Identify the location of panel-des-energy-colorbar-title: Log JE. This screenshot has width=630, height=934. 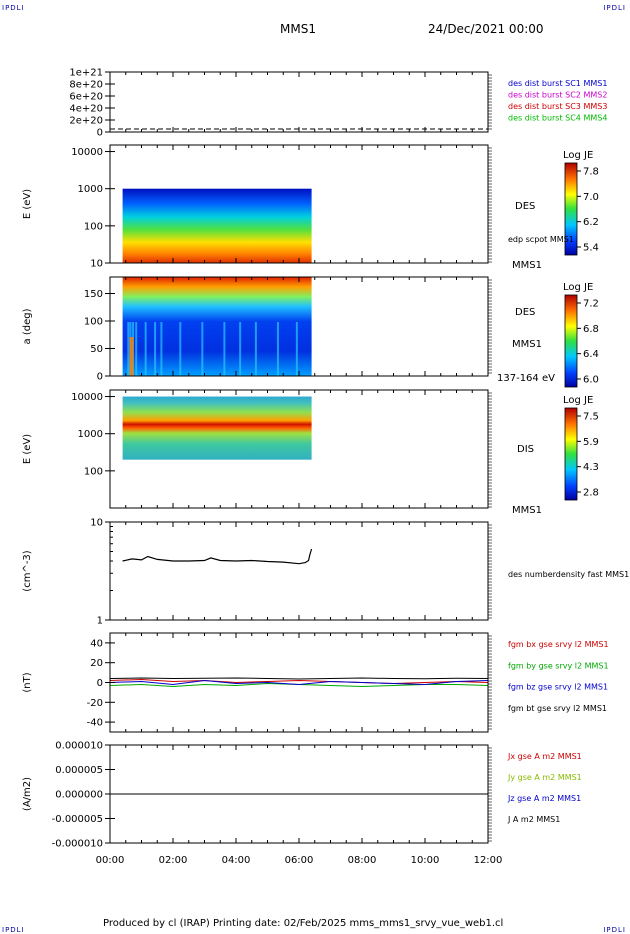
(578, 155).